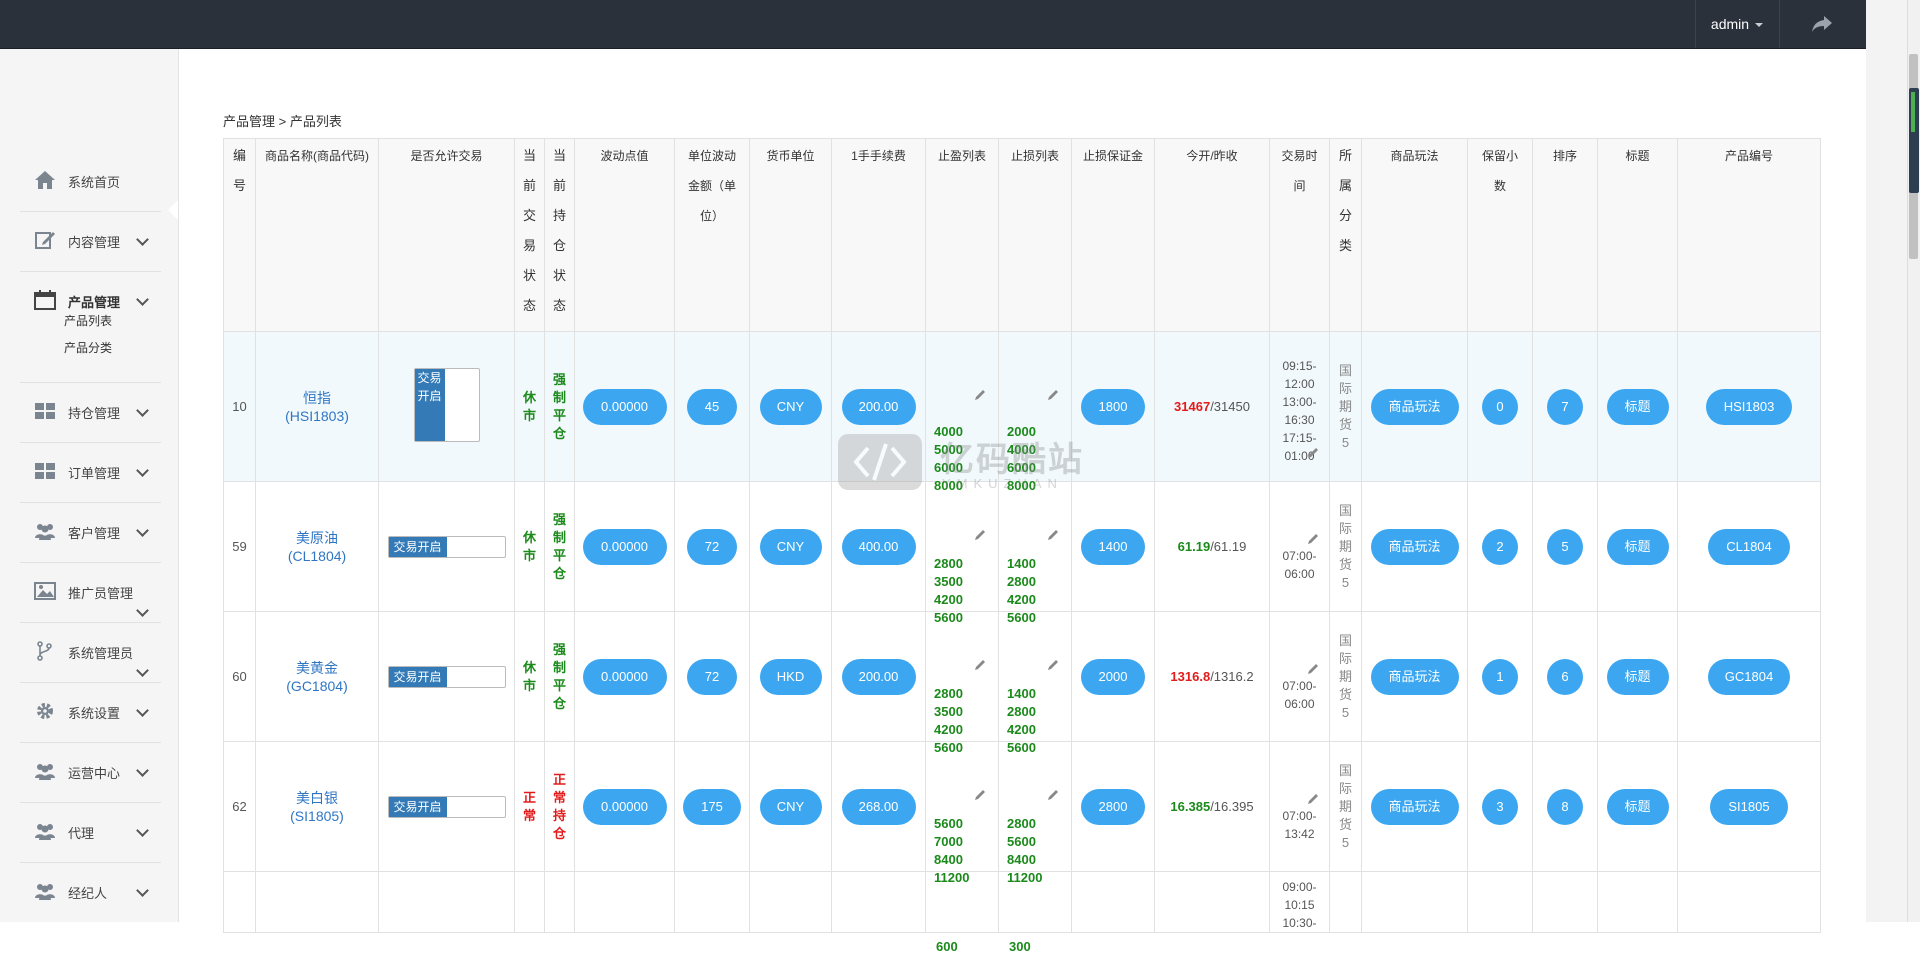  I want to click on unit-button: 45, so click(712, 406).